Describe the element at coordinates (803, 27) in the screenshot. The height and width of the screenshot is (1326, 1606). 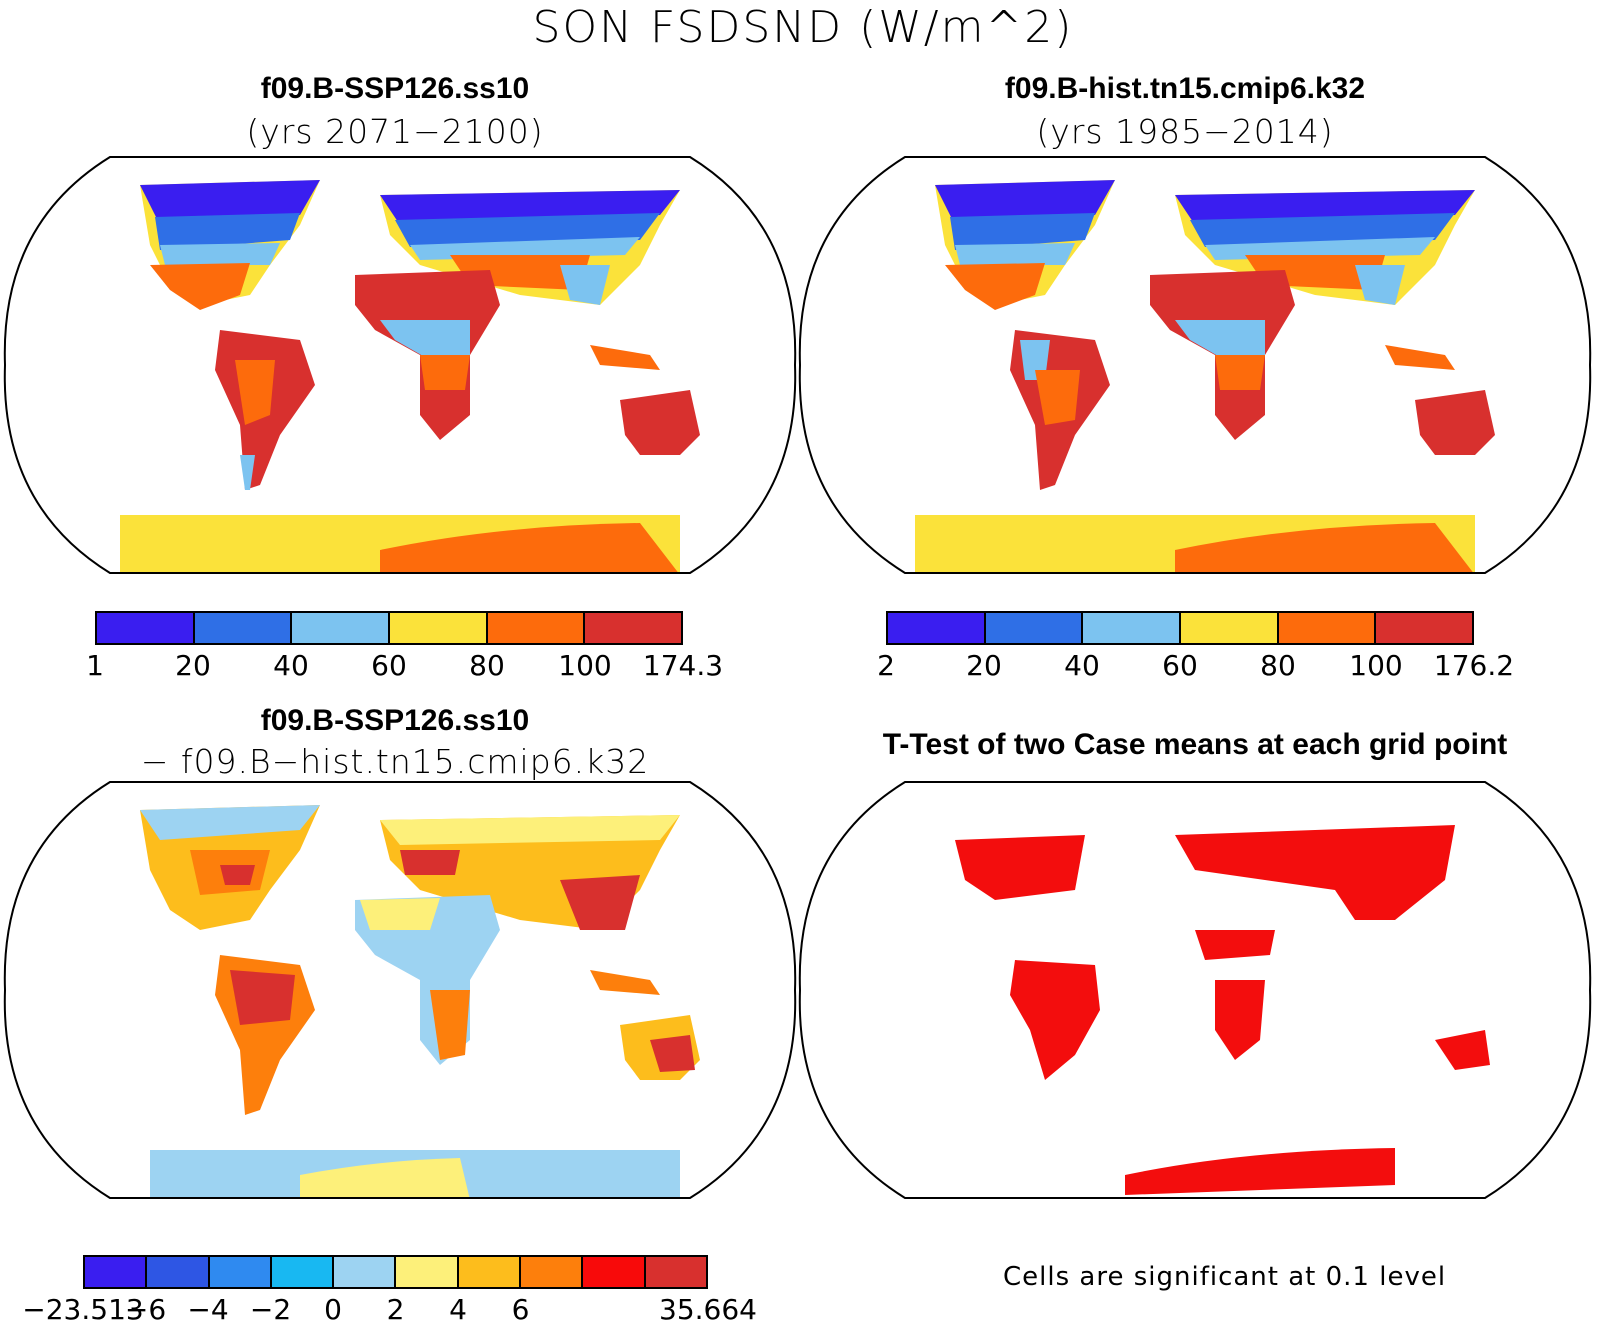
I see `figure-title: SON FSDSND (W/m^2)` at that location.